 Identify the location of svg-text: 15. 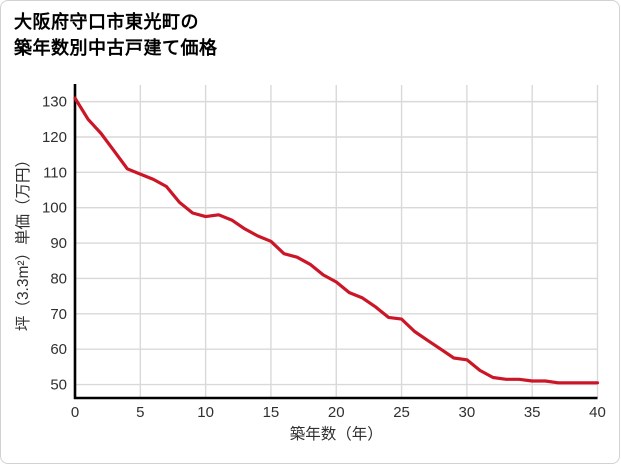
(271, 412).